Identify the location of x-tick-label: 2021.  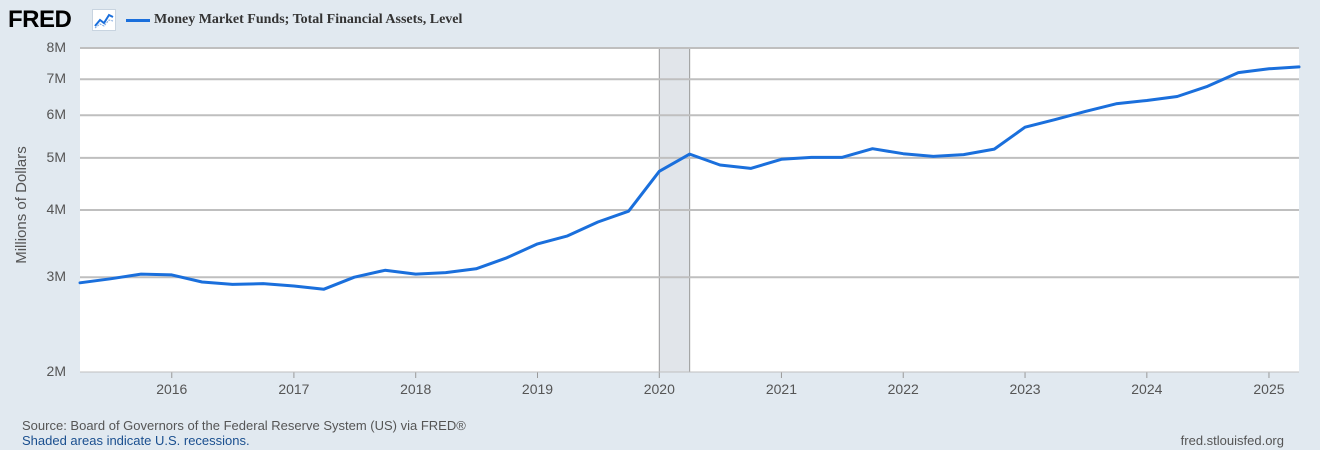
(781, 389).